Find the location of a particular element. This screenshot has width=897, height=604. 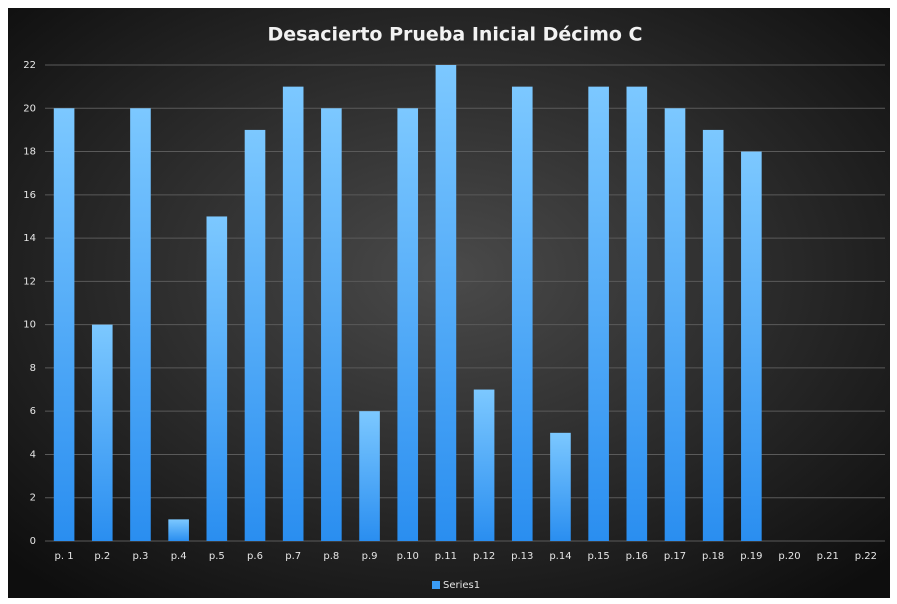

y-tick-label: 4 is located at coordinates (33, 454).